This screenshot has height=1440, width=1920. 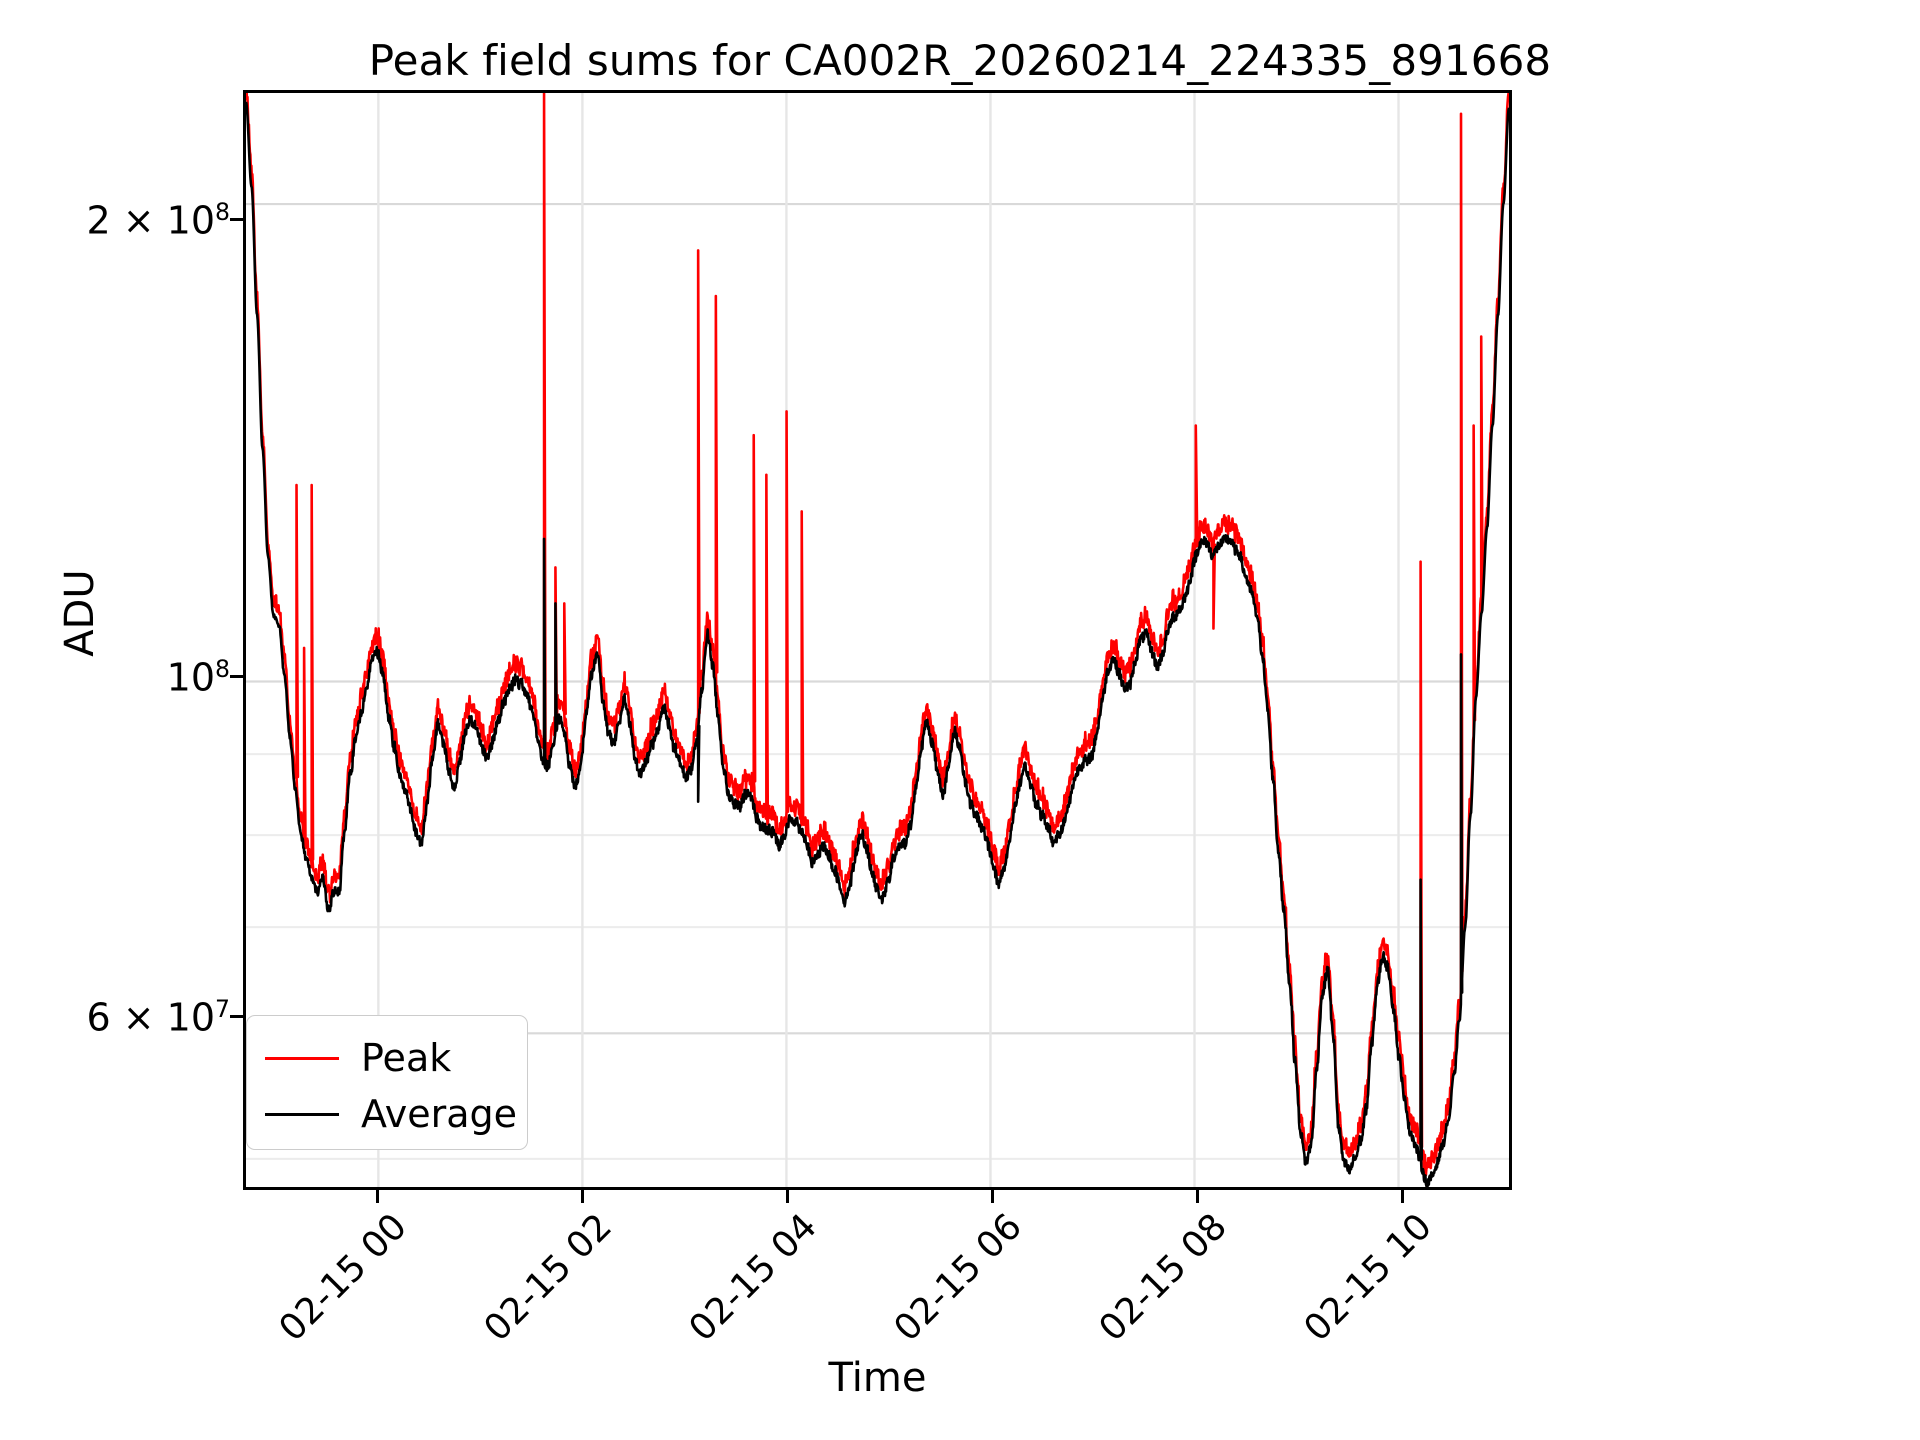 I want to click on x-tick-label-4: 02-15 08, so click(x=1163, y=1278).